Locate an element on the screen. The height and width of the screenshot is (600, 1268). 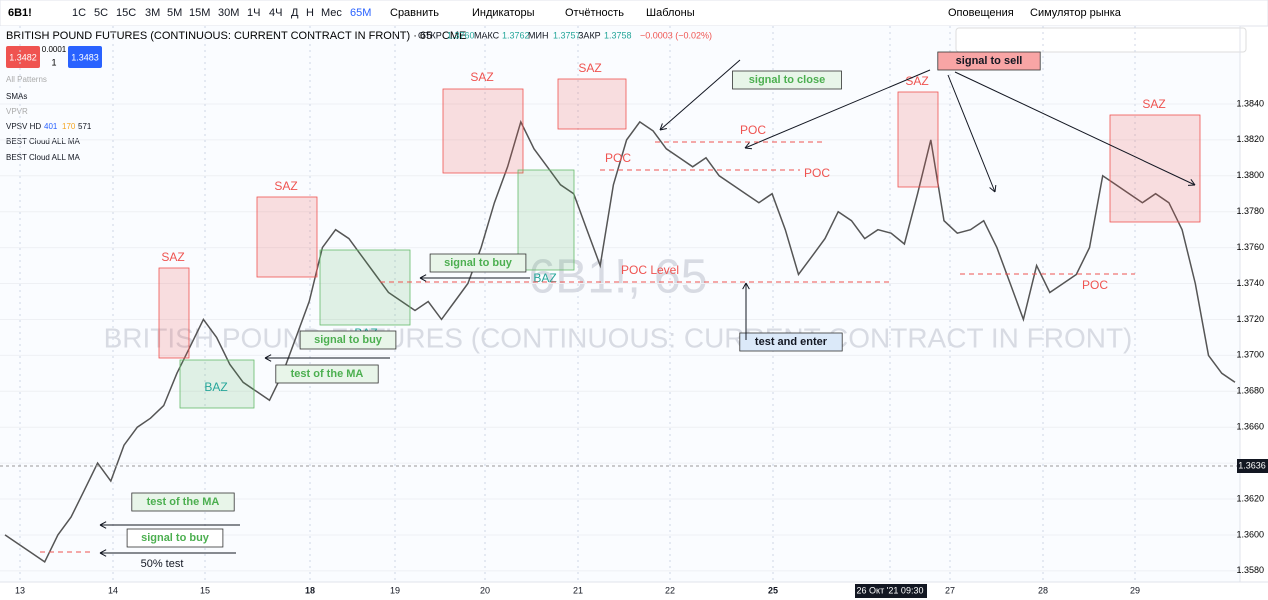
y-tick-label: 1.3820 is located at coordinates (1250, 139).